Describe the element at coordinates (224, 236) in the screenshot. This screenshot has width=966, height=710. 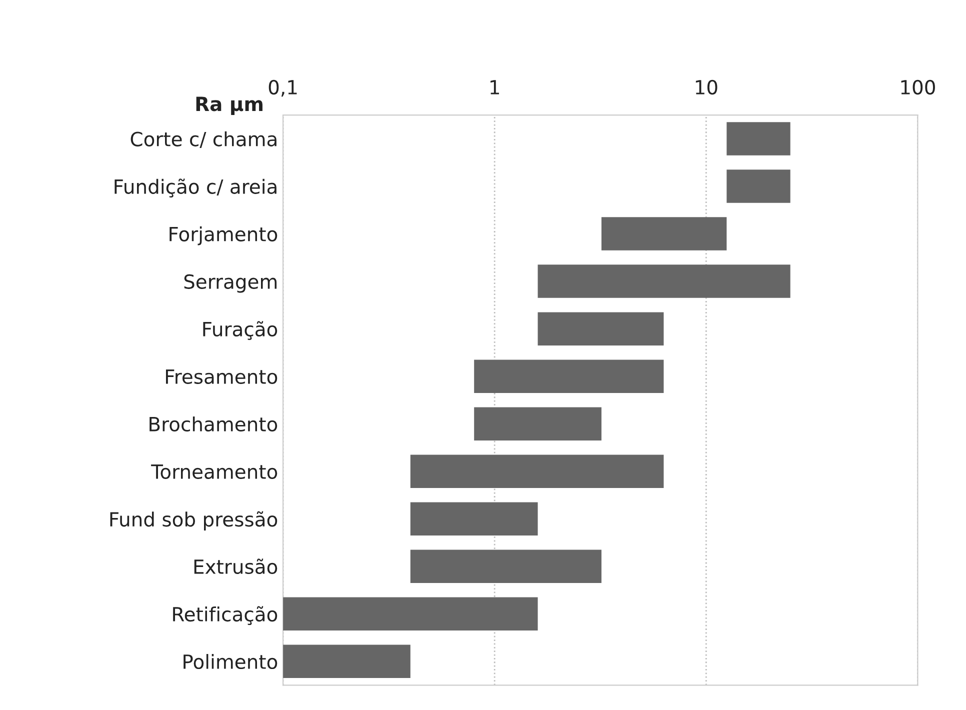
I see `y-tick-label: Forjamento` at that location.